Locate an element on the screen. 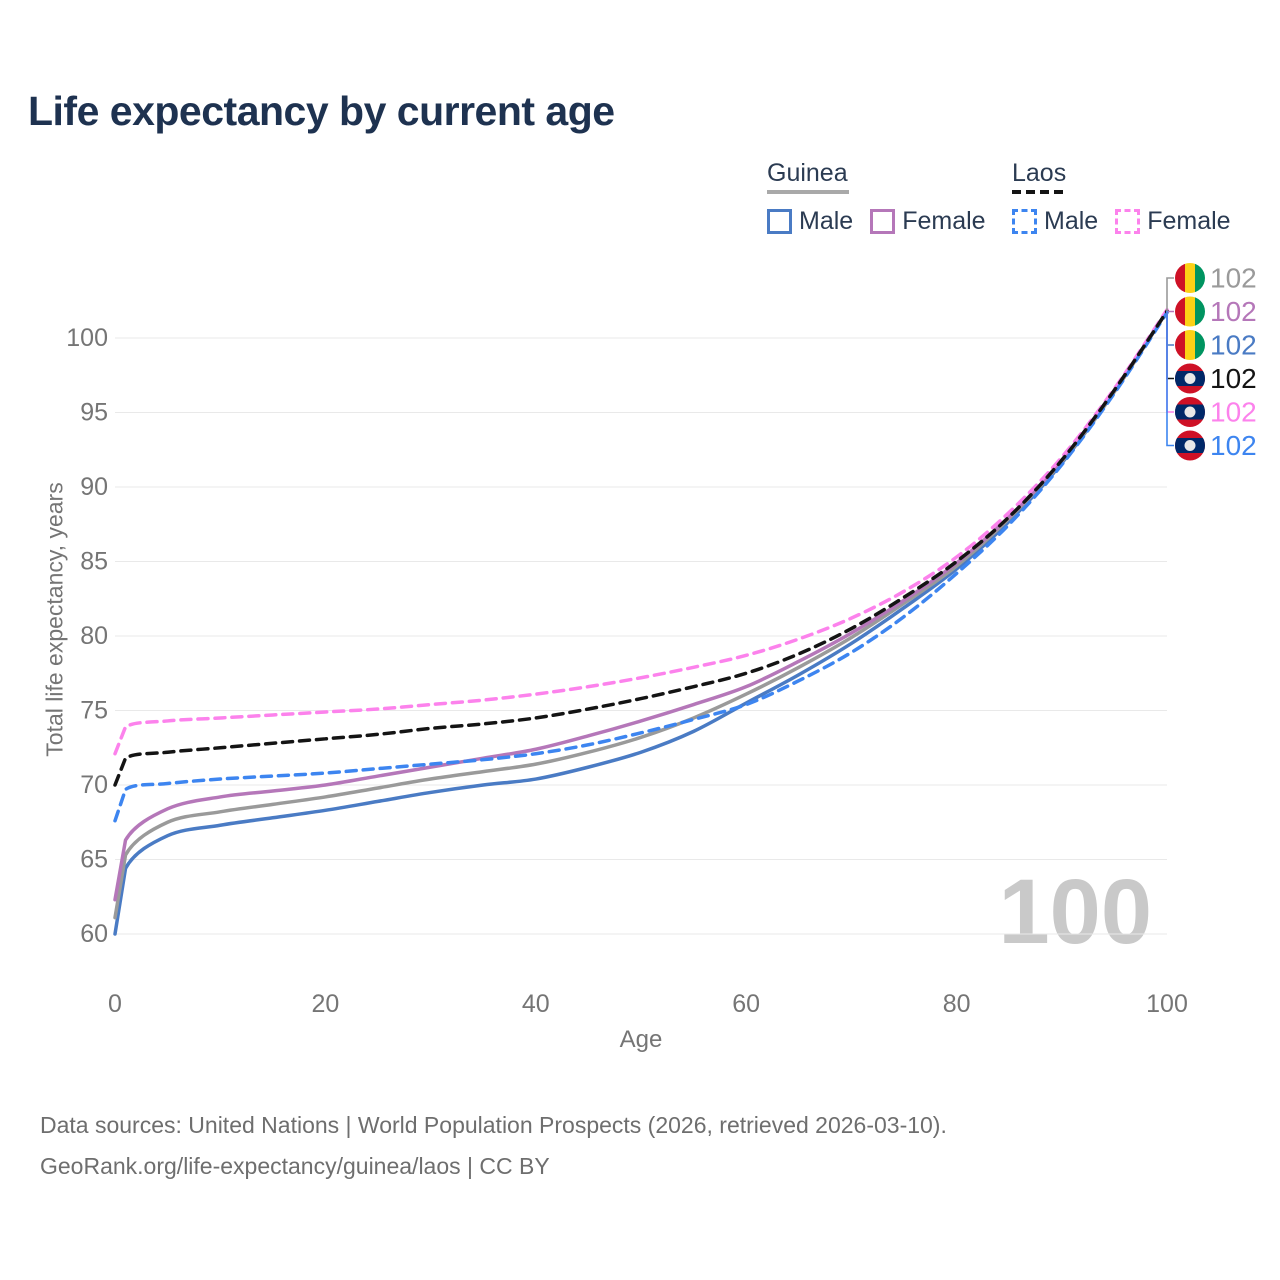  y-tick-label: 75 is located at coordinates (94, 711).